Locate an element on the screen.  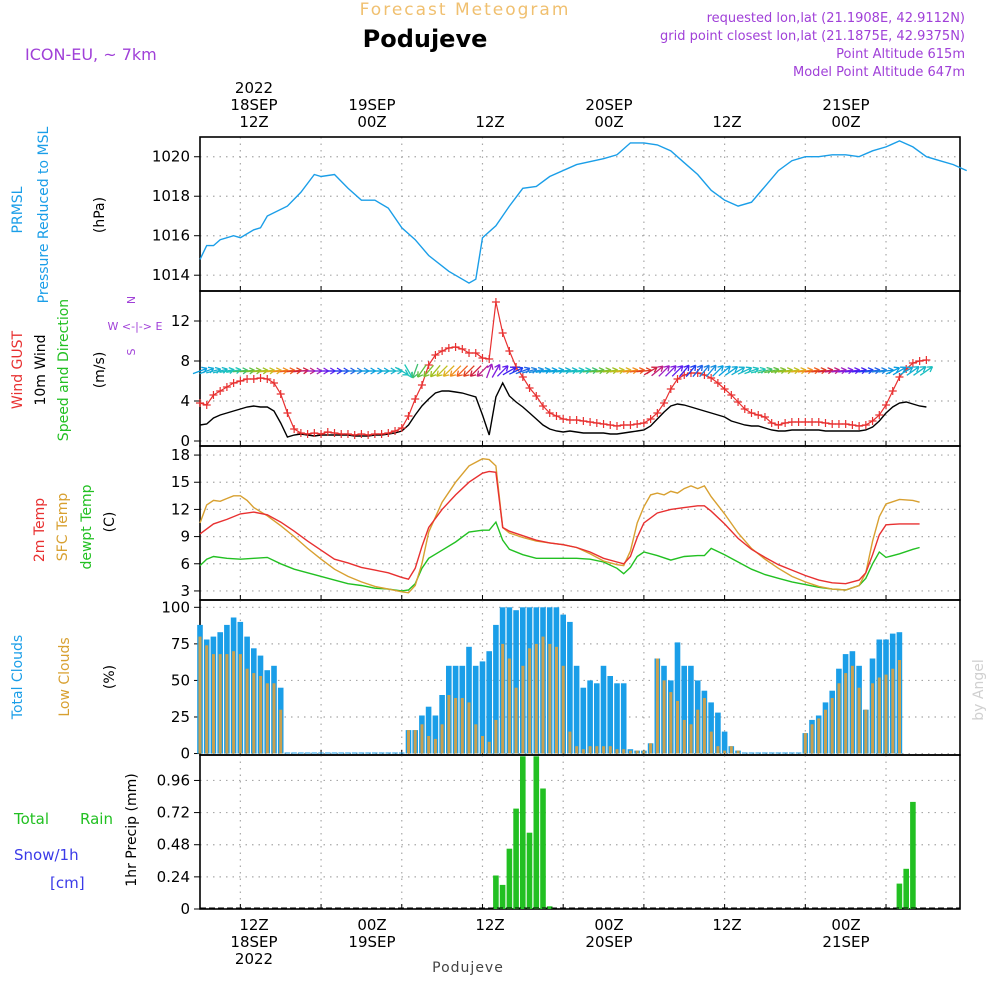
pressure-unit: (hPa) is located at coordinates (100, 215).